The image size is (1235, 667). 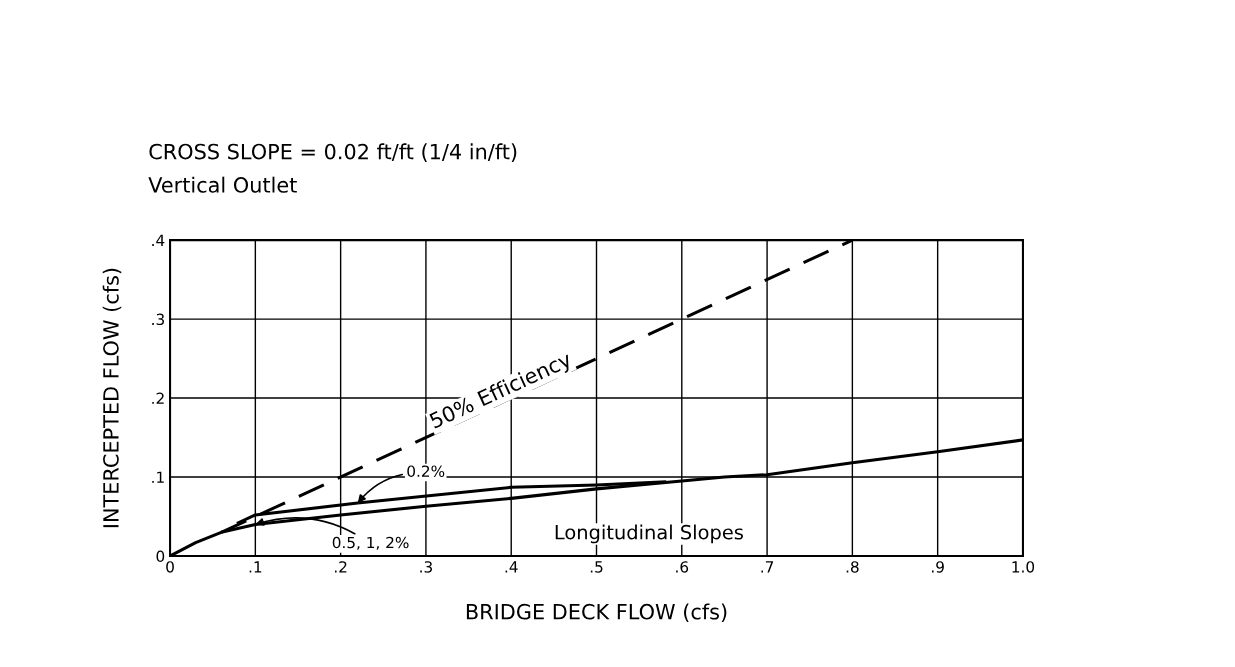 What do you see at coordinates (649, 534) in the screenshot?
I see `annotation: Longitudinal Slopes` at bounding box center [649, 534].